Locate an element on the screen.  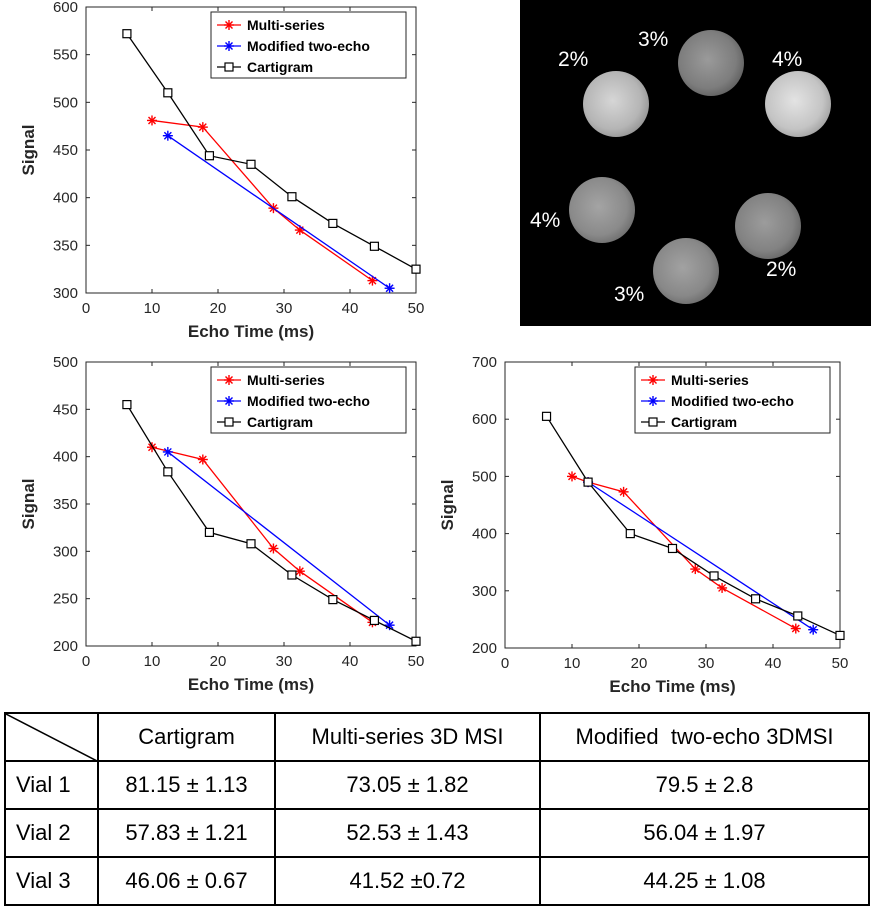
vial-upper-left is located at coordinates (616, 104).